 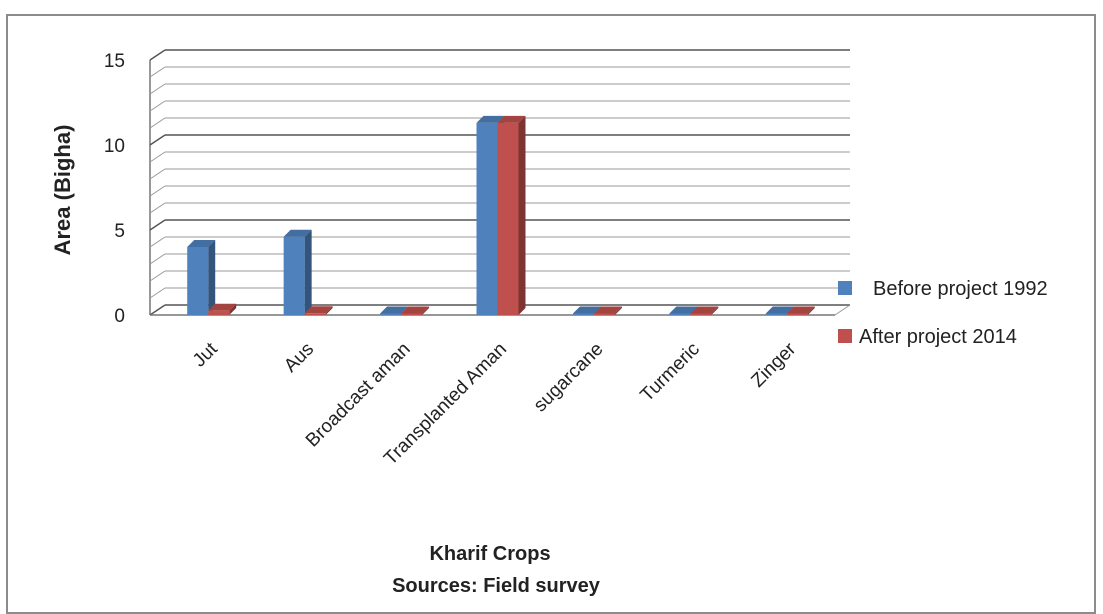 I want to click on y-tick-label: 5, so click(x=119, y=231).